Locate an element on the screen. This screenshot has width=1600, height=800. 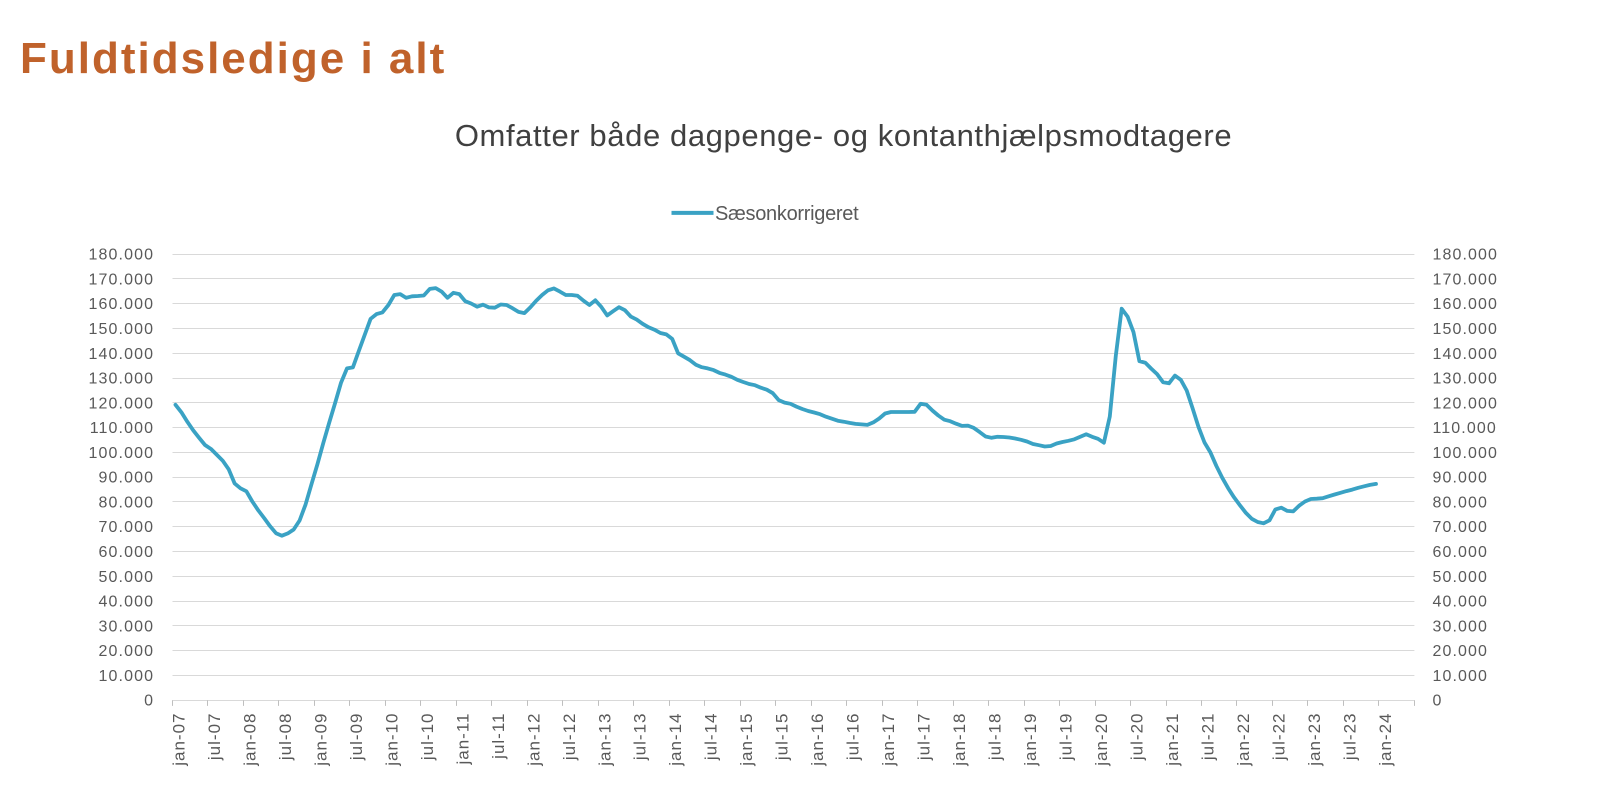
svg-text: jan-24 is located at coordinates (1385, 740).